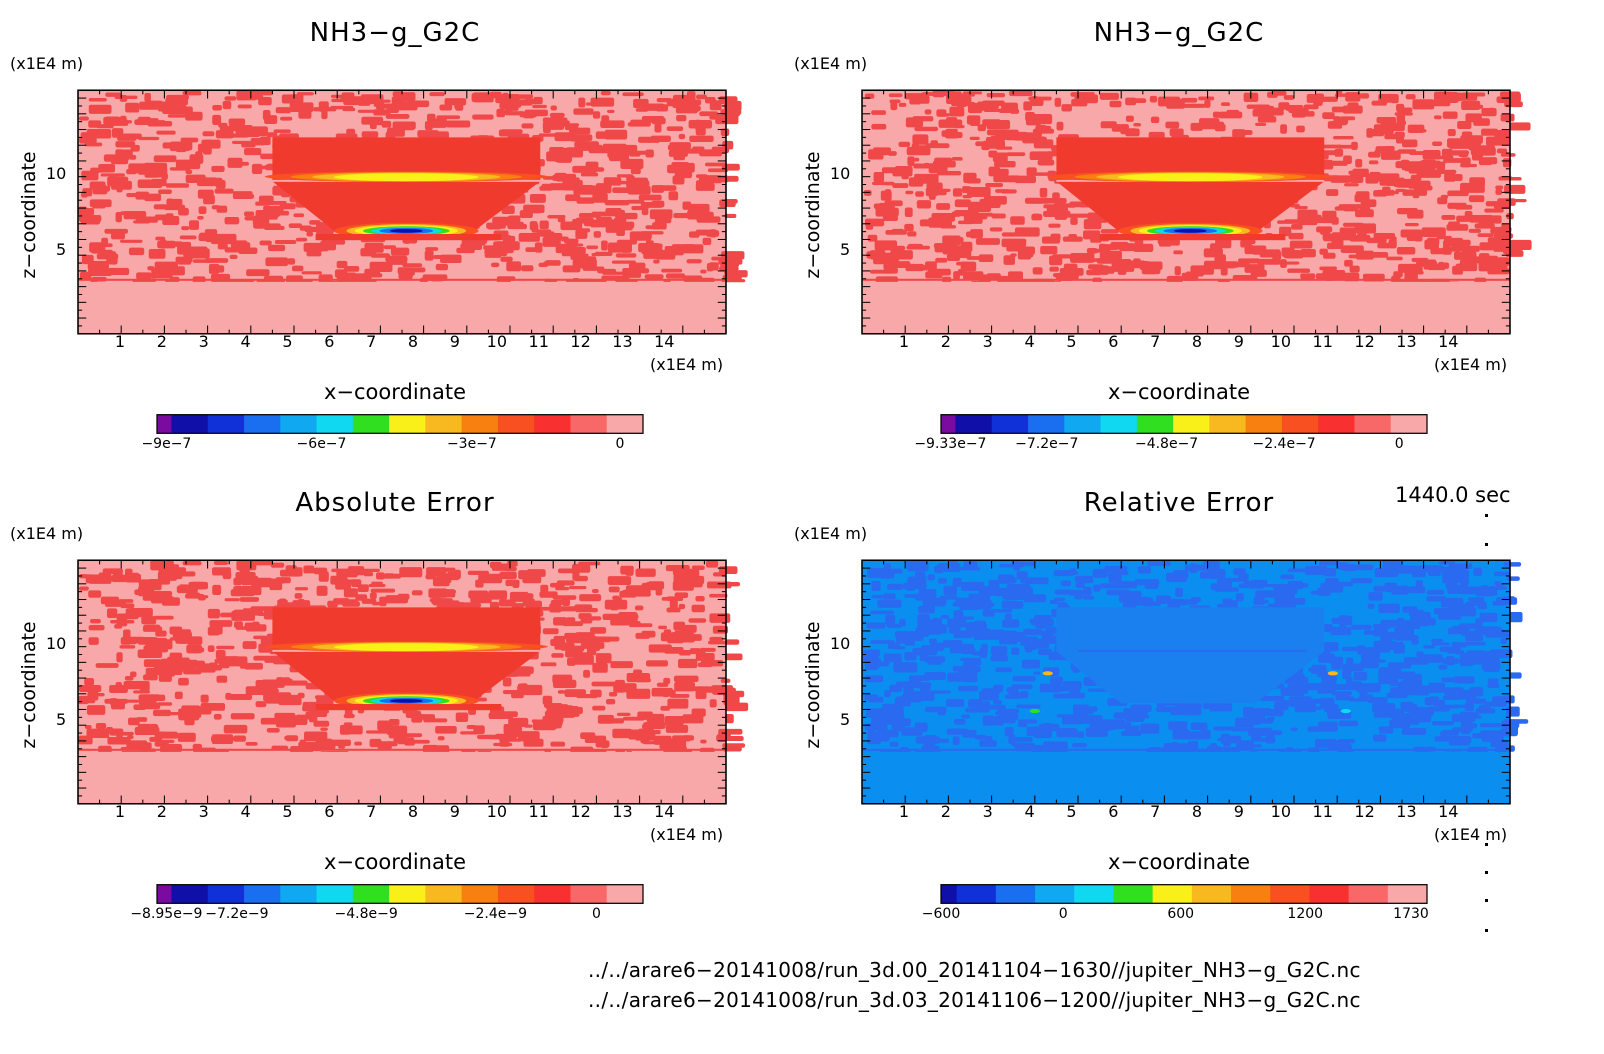 This screenshot has width=1604, height=1054. I want to click on contour-plot, so click(1196, 212).